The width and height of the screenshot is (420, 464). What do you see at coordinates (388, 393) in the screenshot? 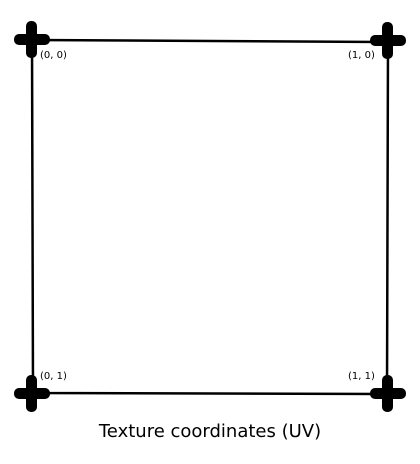
I see `corner-marker-bottom-right` at bounding box center [388, 393].